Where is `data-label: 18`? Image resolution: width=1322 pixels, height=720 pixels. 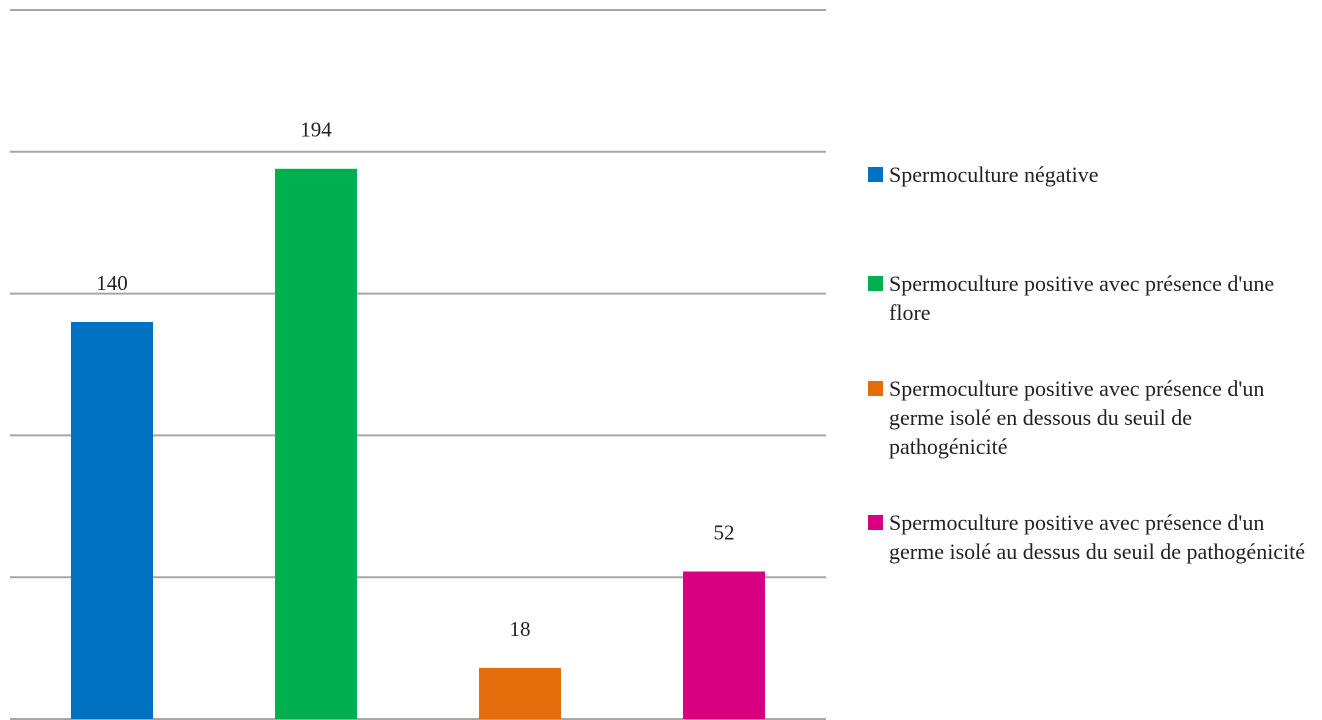 data-label: 18 is located at coordinates (520, 629).